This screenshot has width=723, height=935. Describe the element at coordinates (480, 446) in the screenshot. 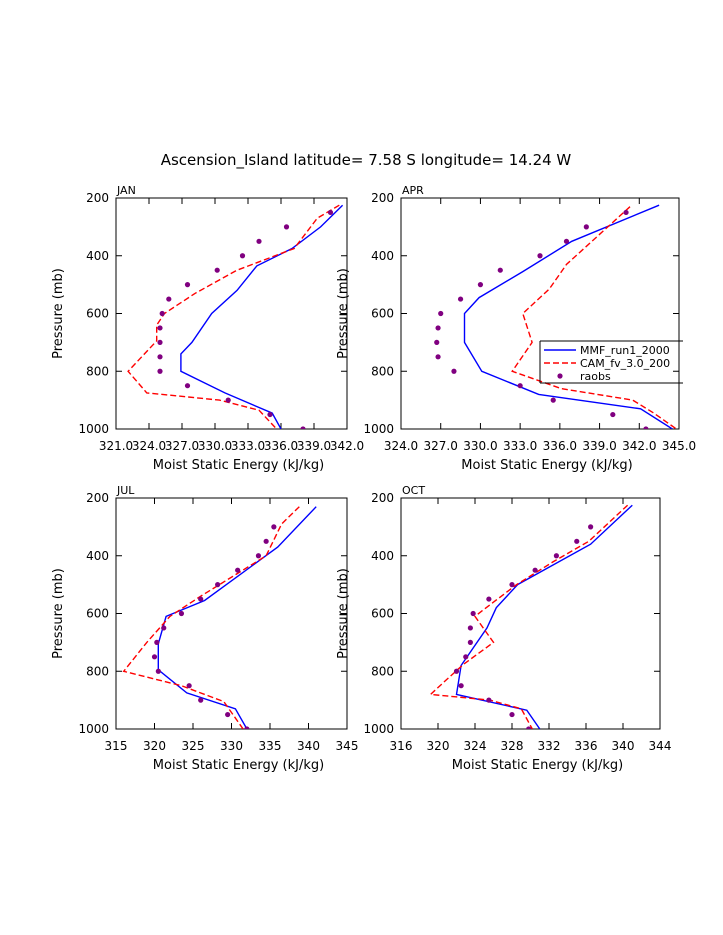

I see `x-tick-label: 330.0` at that location.